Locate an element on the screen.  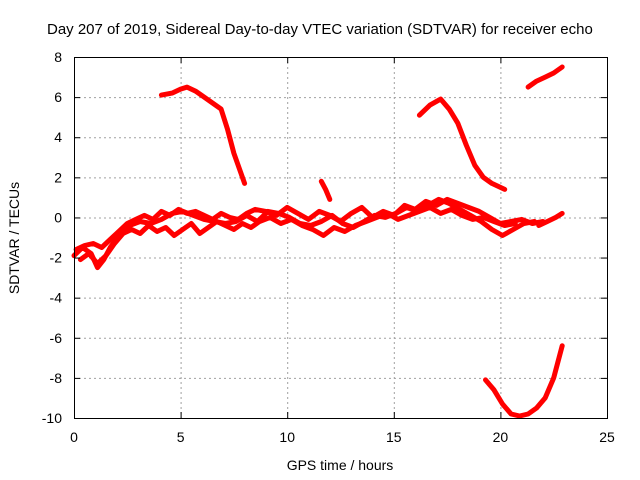
y-tick-label: -10 is located at coordinates (52, 418).